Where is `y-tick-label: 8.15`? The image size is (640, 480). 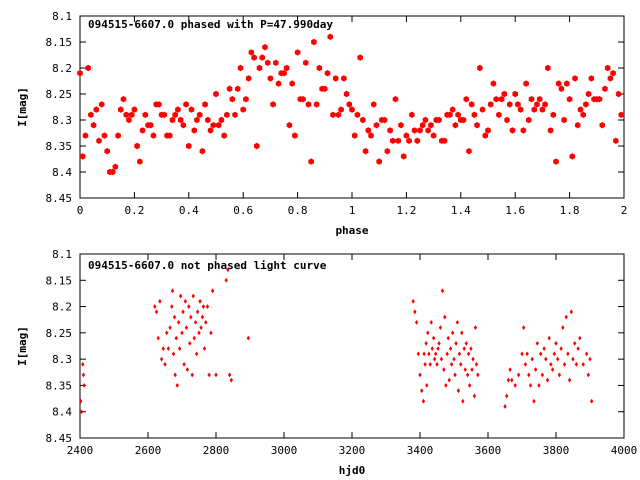
y-tick-label: 8.15 is located at coordinates (59, 42).